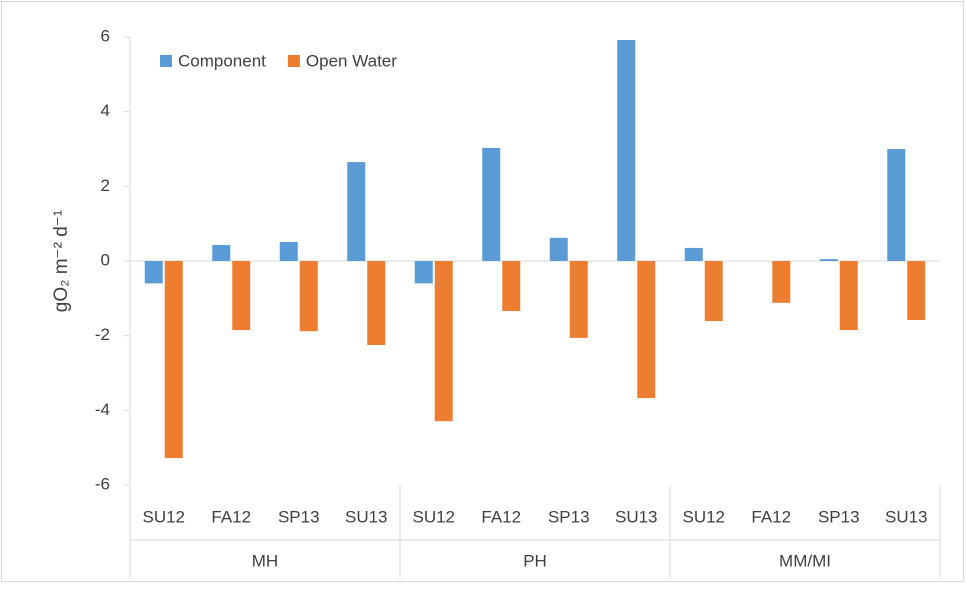  Describe the element at coordinates (105, 110) in the screenshot. I see `y-tick-label: 4` at that location.